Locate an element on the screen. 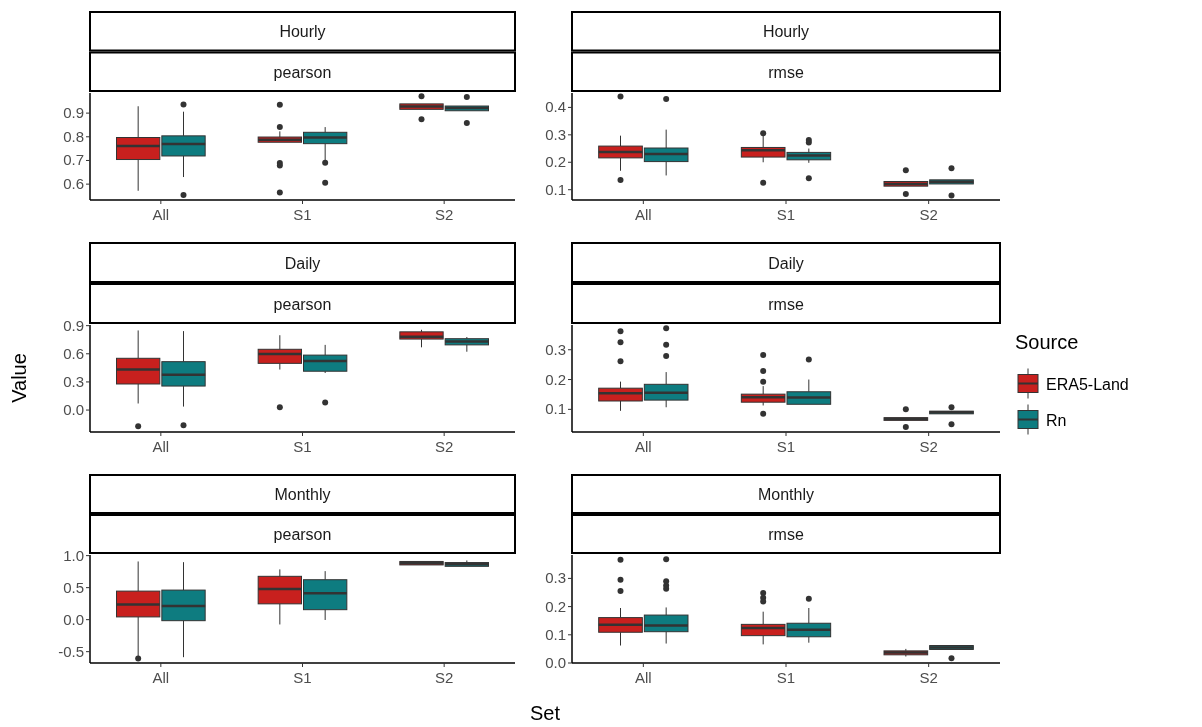  y-tick-label: 0.7 is located at coordinates (73, 160).